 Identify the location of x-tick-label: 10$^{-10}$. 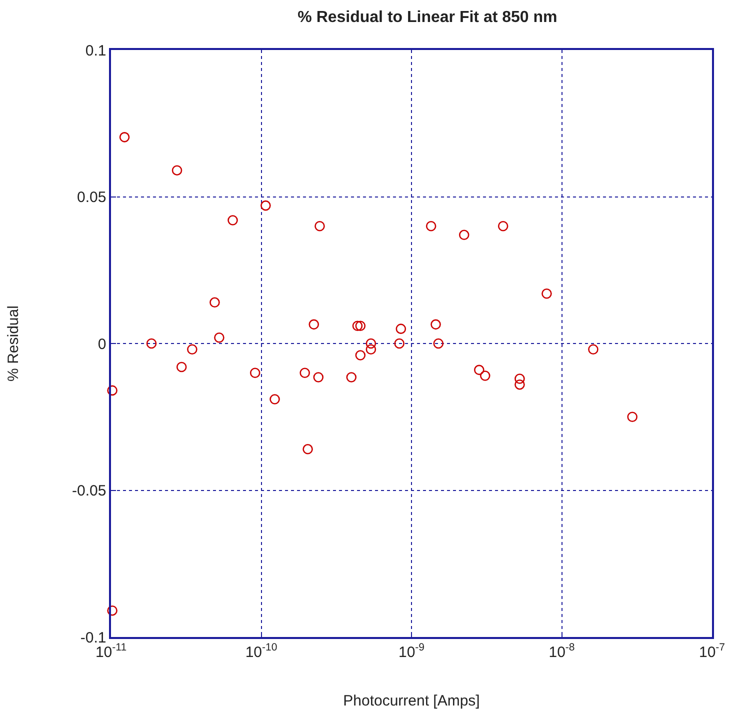
(261, 651).